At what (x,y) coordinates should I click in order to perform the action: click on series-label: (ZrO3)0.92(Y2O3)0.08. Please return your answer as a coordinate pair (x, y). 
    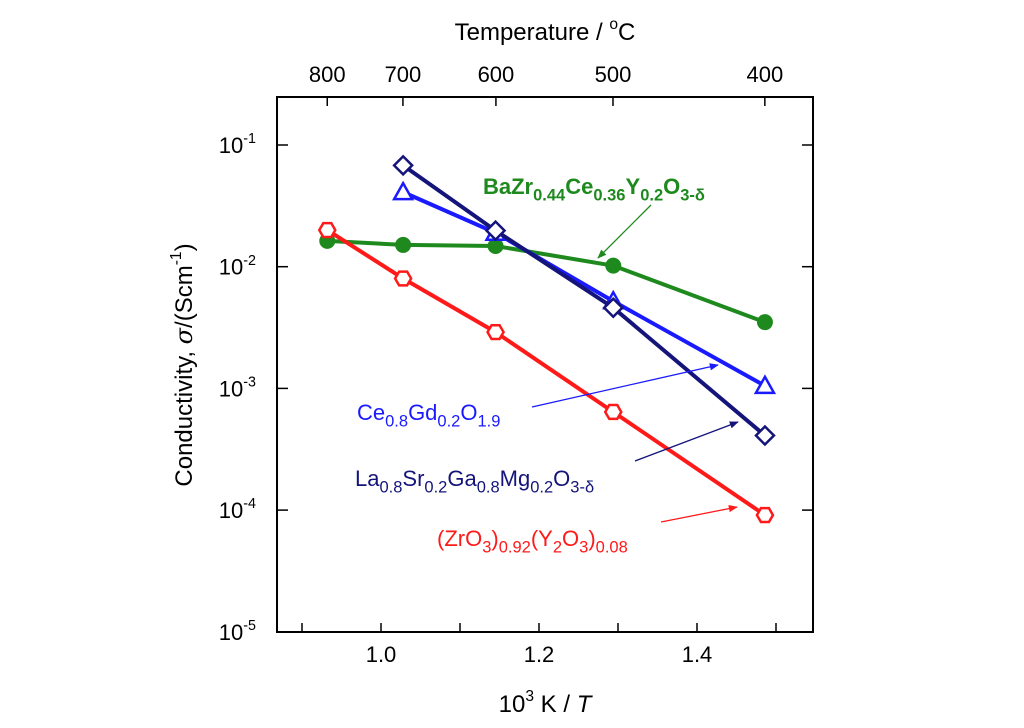
    Looking at the image, I should click on (532, 541).